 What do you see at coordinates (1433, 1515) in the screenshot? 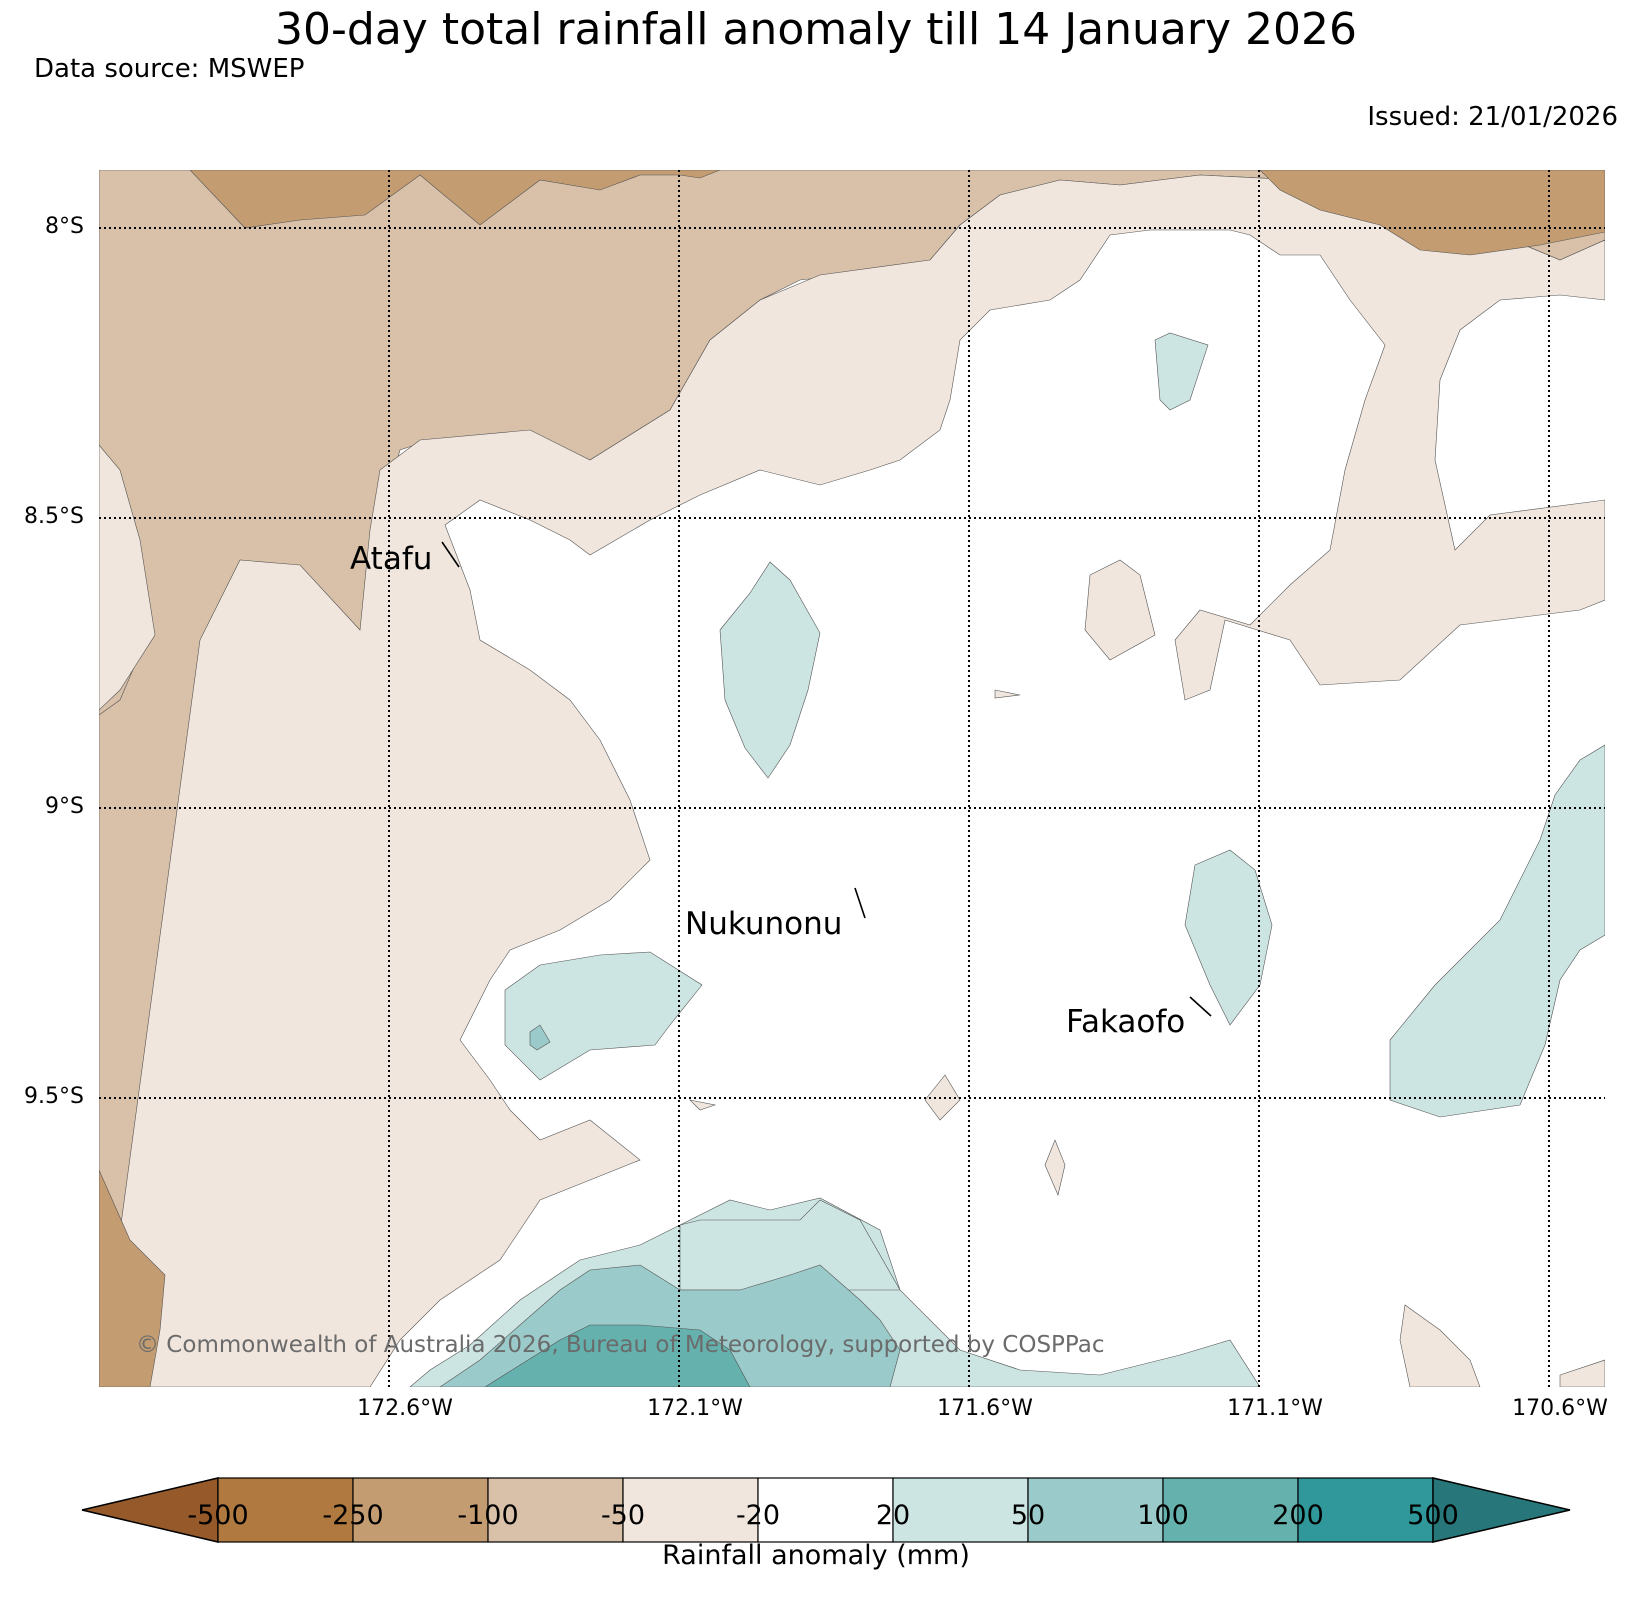
I see `colorbar-tick: 500` at bounding box center [1433, 1515].